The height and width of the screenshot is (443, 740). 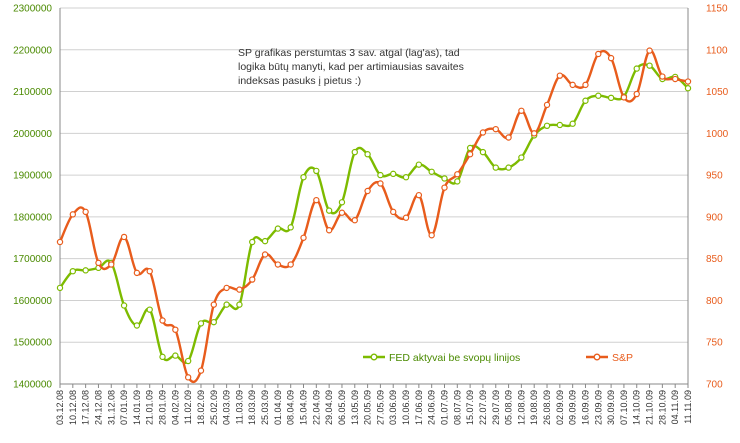 What do you see at coordinates (329, 407) in the screenshot?
I see `x-tick-label: 29.04.09` at bounding box center [329, 407].